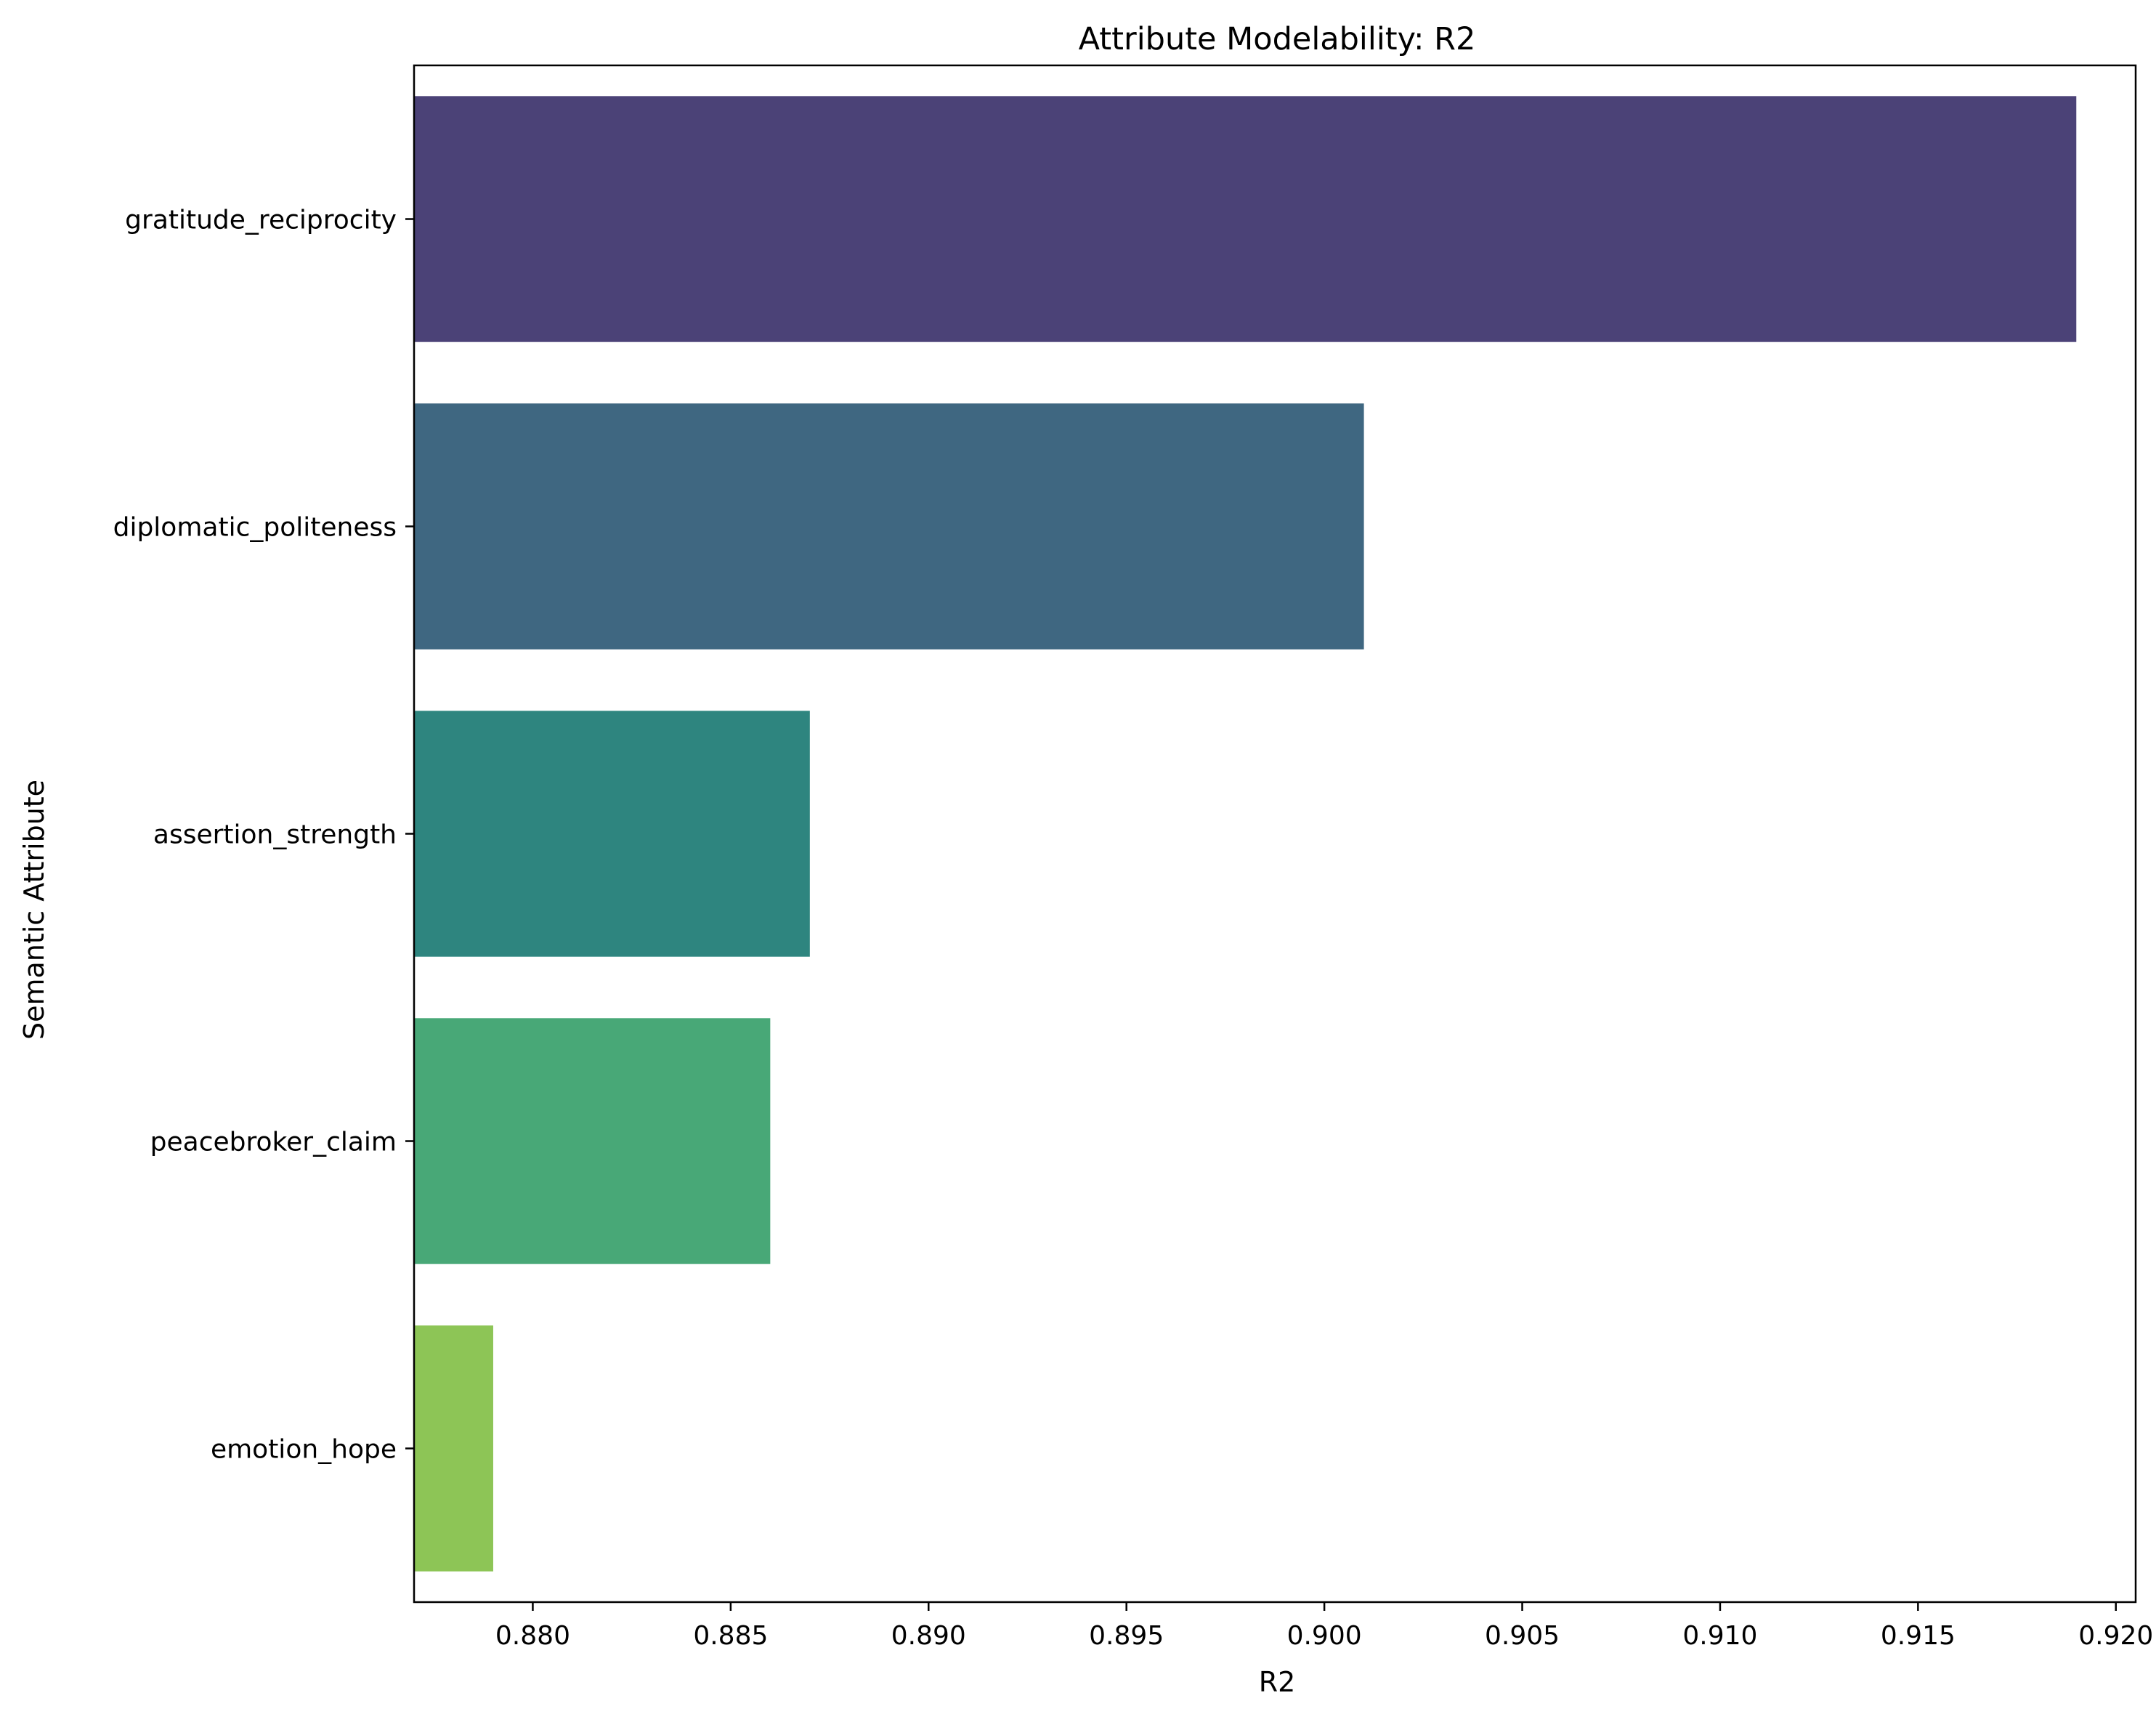 The height and width of the screenshot is (1722, 2156). I want to click on x-tick-label: 0.890, so click(928, 1636).